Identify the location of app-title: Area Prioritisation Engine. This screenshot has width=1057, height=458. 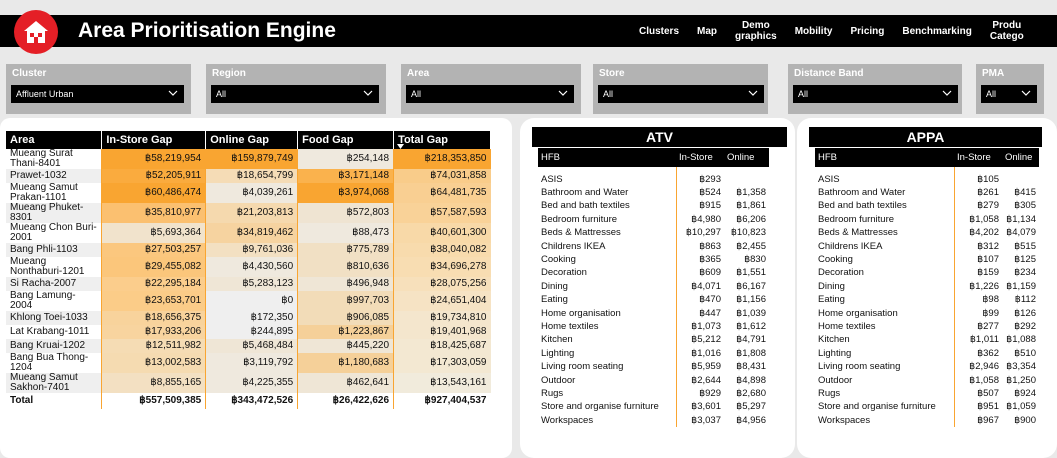
(207, 30).